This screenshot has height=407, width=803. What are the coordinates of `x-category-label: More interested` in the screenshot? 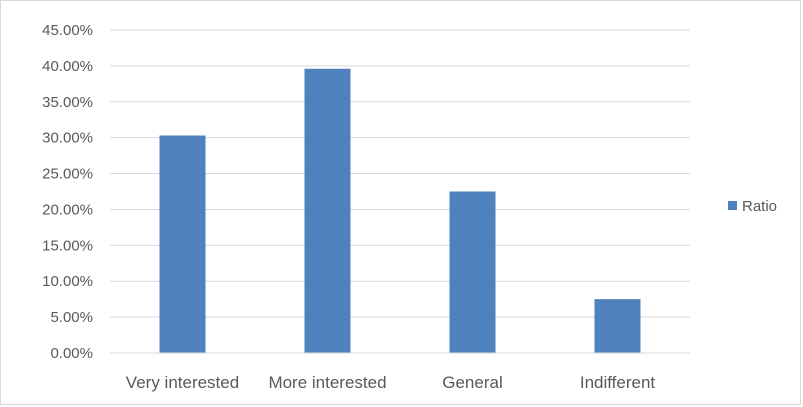 It's located at (327, 382).